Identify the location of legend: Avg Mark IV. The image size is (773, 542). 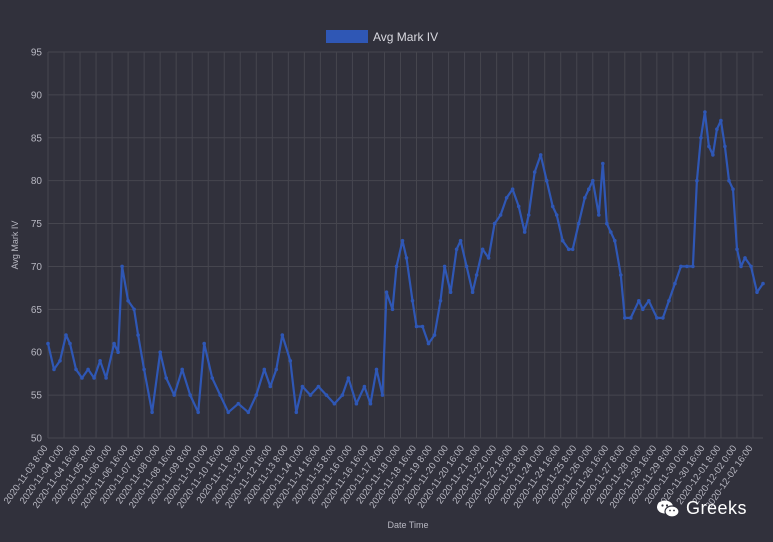
(382, 37).